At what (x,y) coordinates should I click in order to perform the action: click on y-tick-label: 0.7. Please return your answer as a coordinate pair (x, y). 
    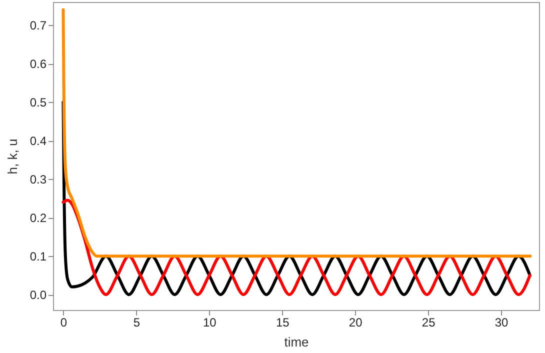
    Looking at the image, I should click on (38, 25).